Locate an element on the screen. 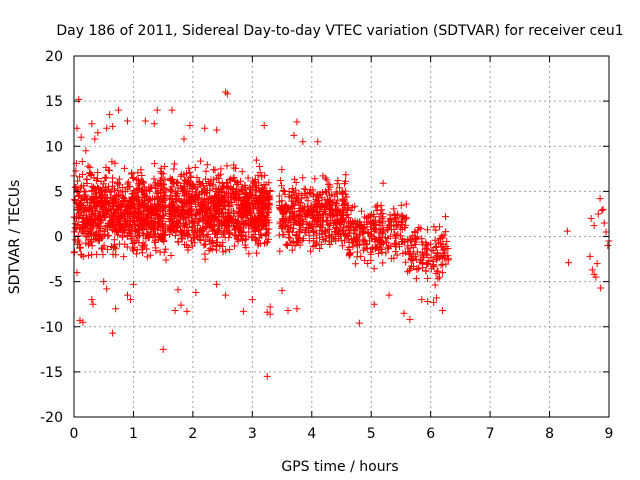  x-tick-label: 2 is located at coordinates (192, 434).